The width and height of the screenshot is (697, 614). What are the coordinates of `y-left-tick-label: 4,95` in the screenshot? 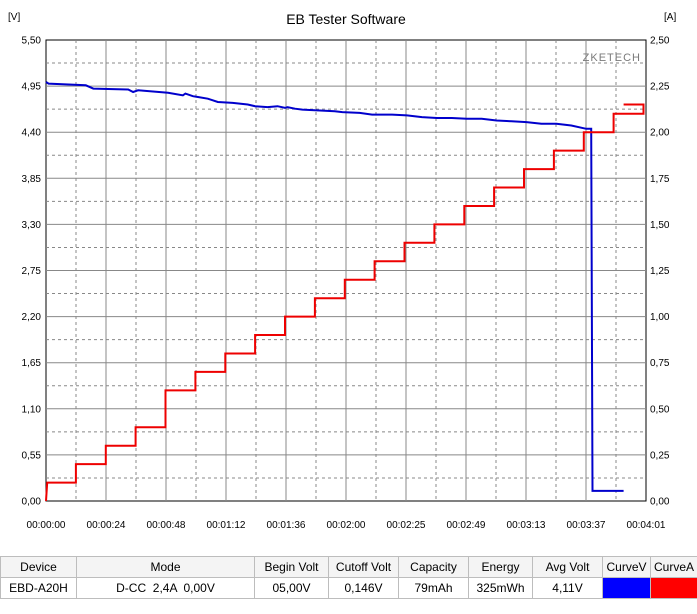 It's located at (32, 87).